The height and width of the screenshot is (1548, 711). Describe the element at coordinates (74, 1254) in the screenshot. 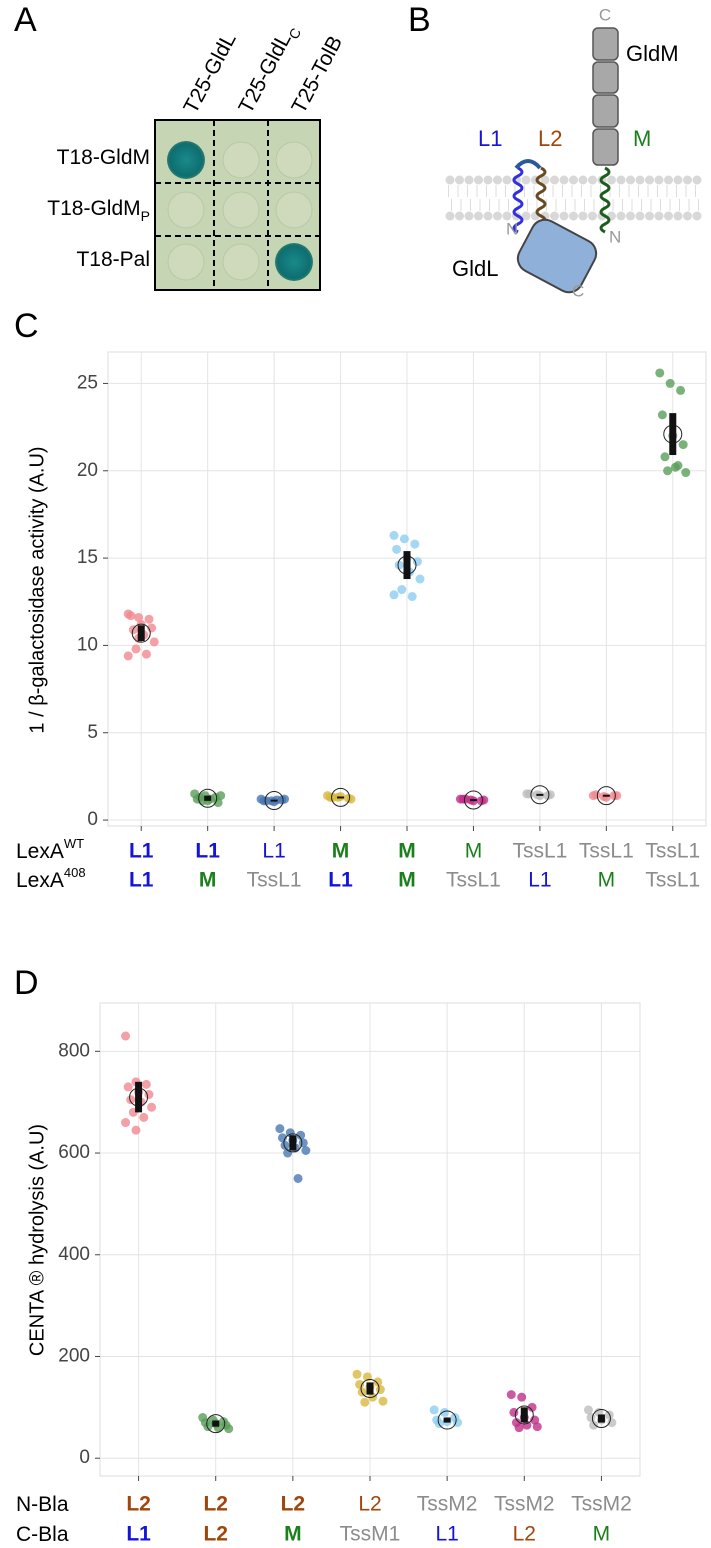

I see `y-tick-label: 400` at that location.